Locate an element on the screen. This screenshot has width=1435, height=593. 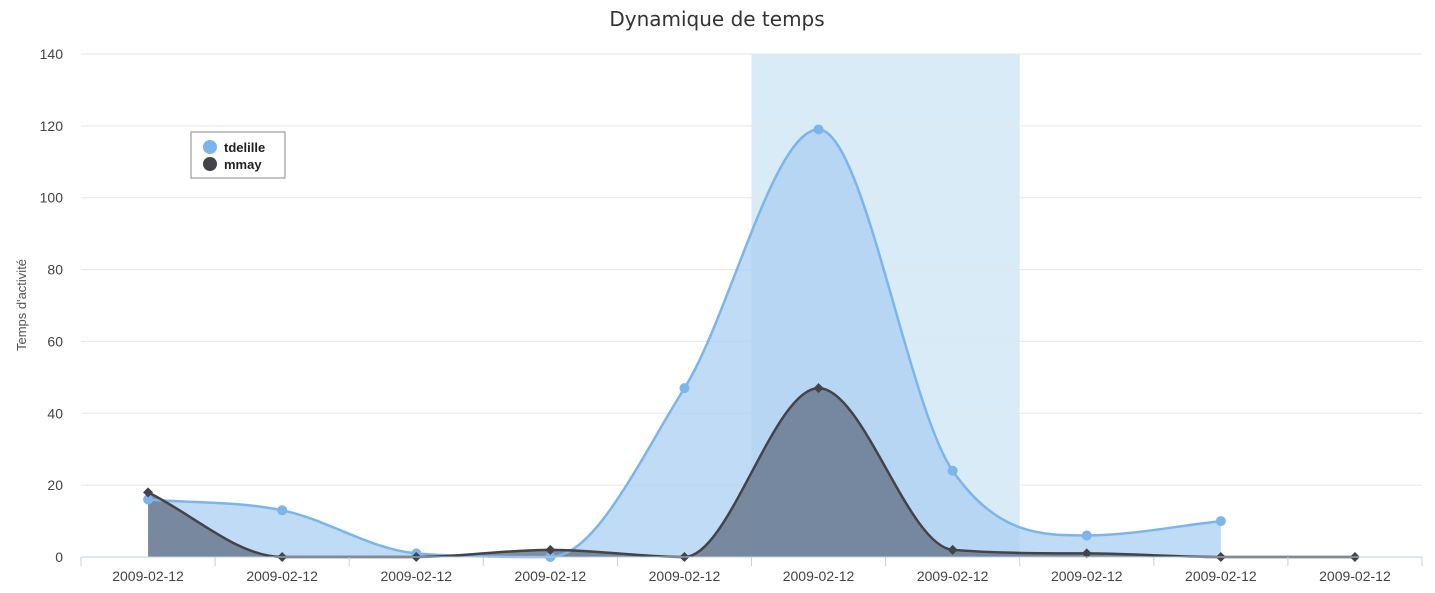
y-tick-label: 80 is located at coordinates (55, 270).